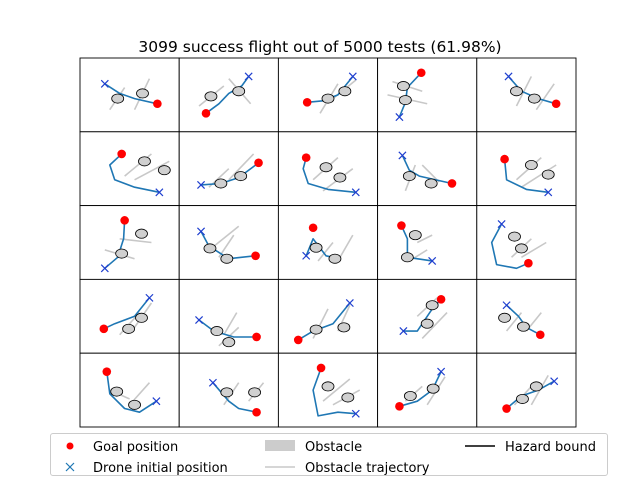 Image resolution: width=640 pixels, height=481 pixels. Describe the element at coordinates (160, 468) in the screenshot. I see `legend-label-drone-start: Drone initial position` at that location.